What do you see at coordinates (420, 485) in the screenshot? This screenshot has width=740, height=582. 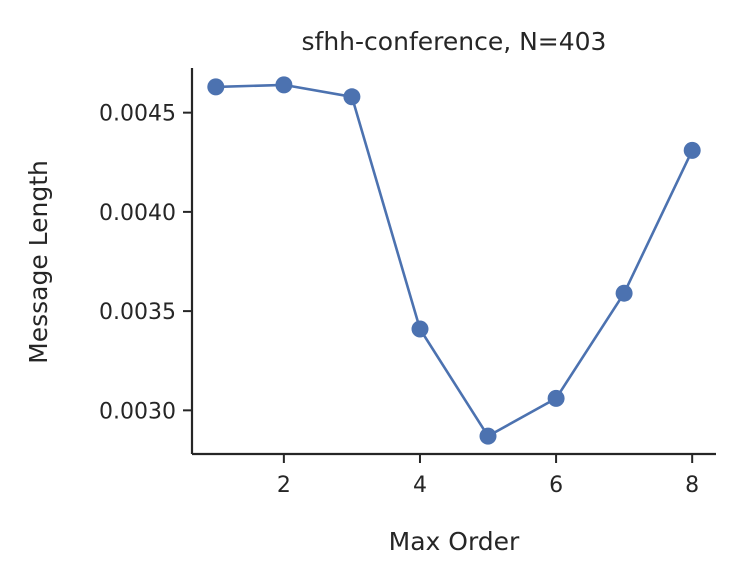 I see `x-tick-label: 4` at bounding box center [420, 485].